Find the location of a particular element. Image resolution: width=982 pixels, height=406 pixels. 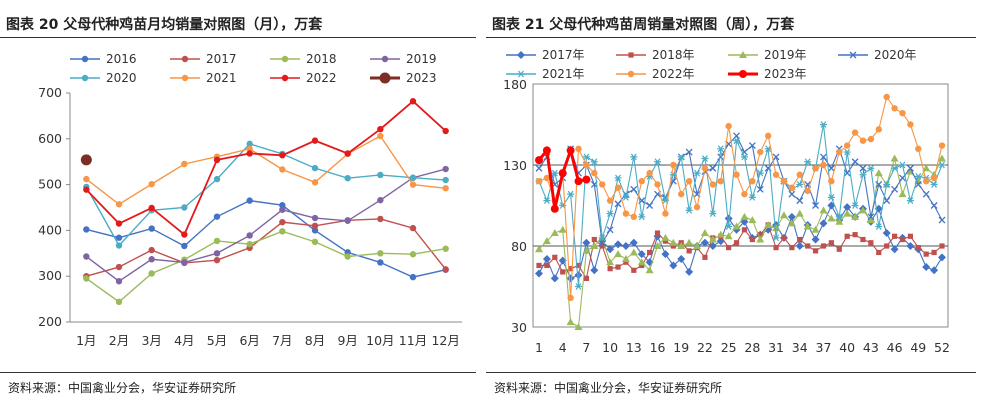

x-tick-label: 49 is located at coordinates (918, 347).